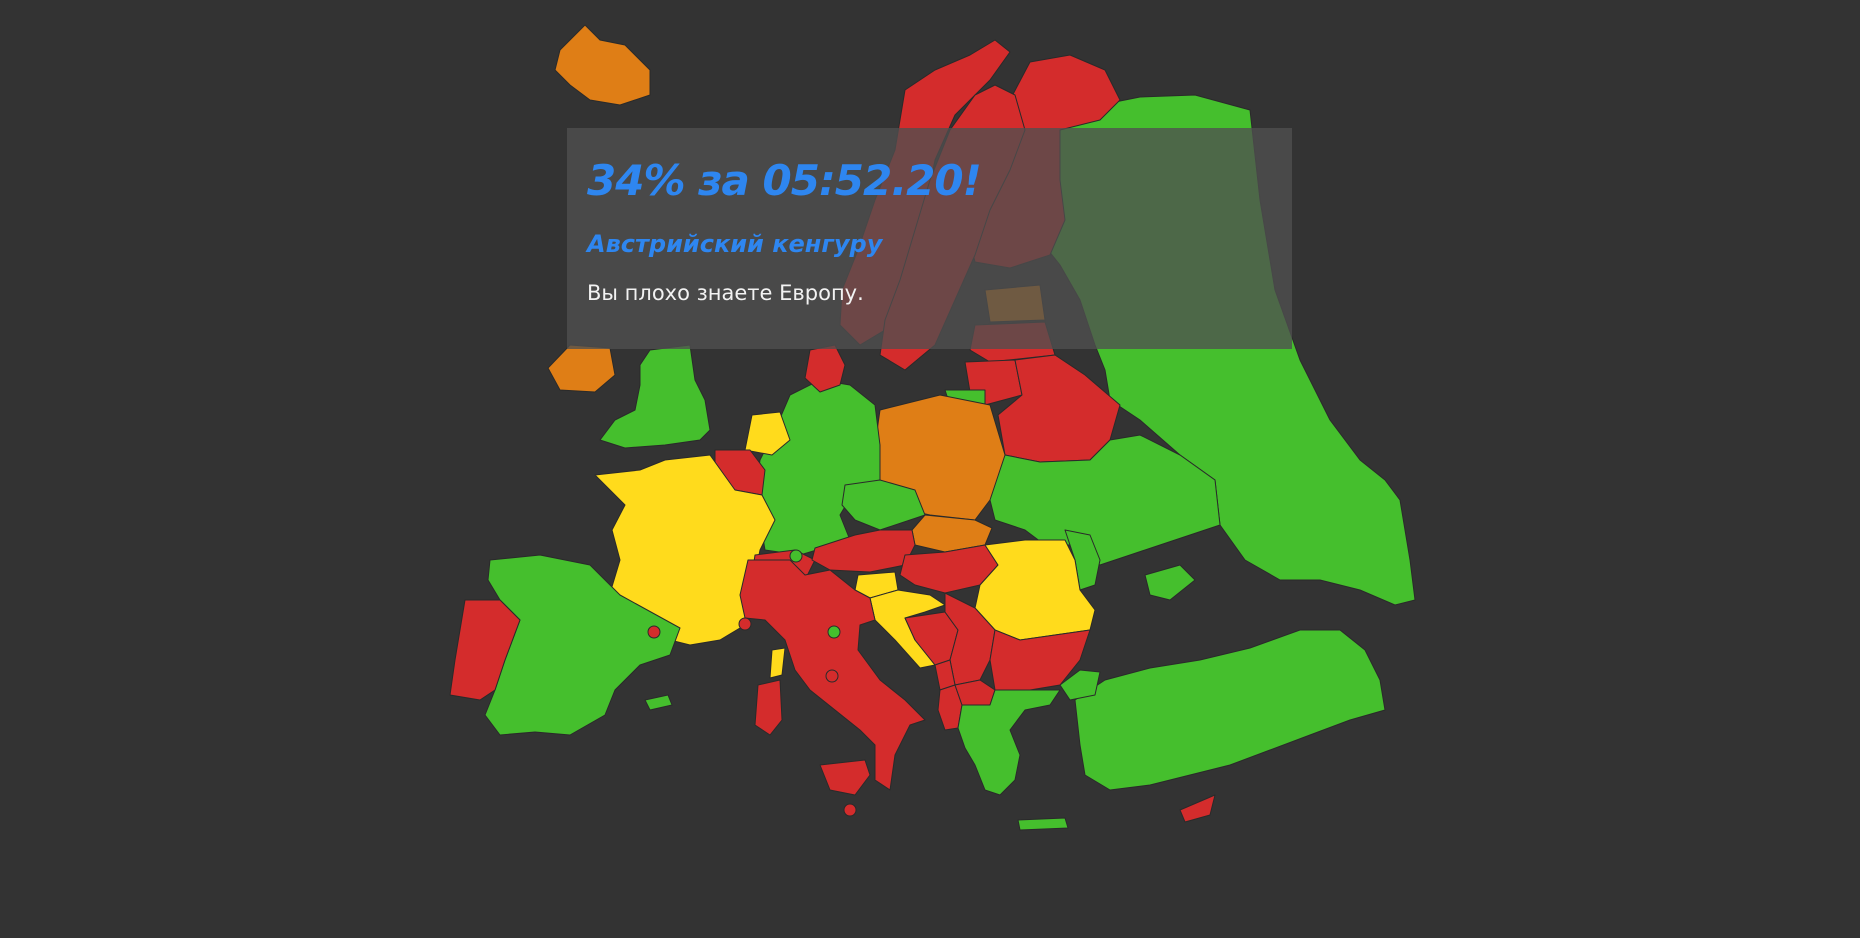  Describe the element at coordinates (1080, 685) in the screenshot. I see `country-turkey-thrace` at that location.